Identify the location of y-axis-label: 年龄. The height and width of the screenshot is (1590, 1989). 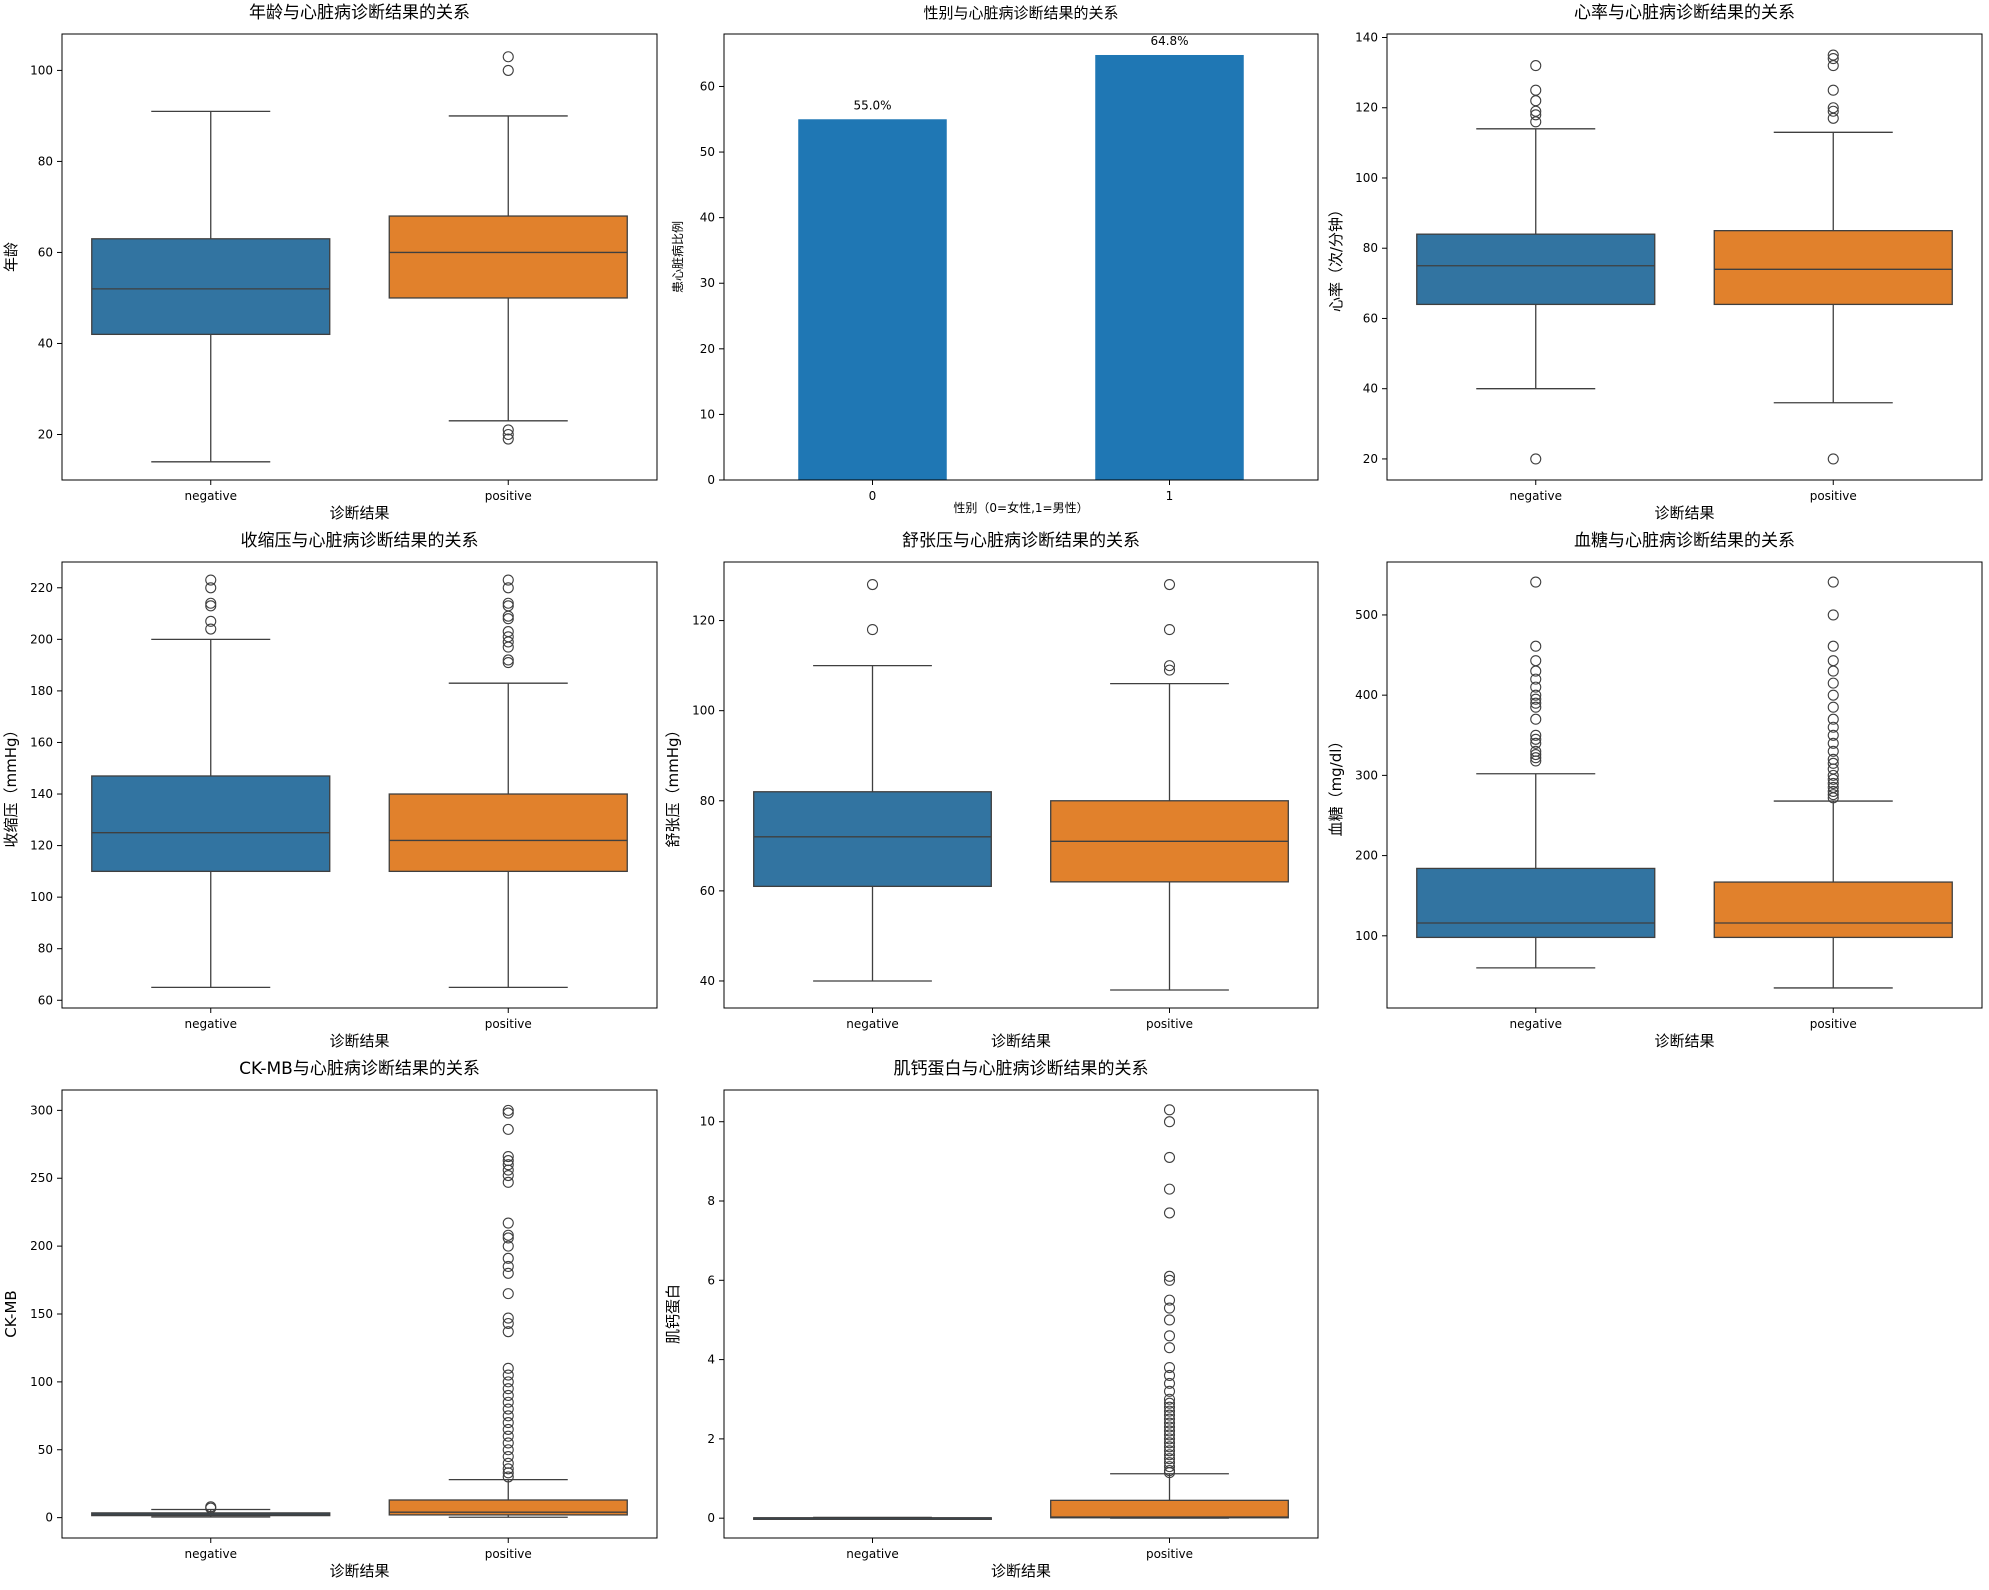
(11, 257).